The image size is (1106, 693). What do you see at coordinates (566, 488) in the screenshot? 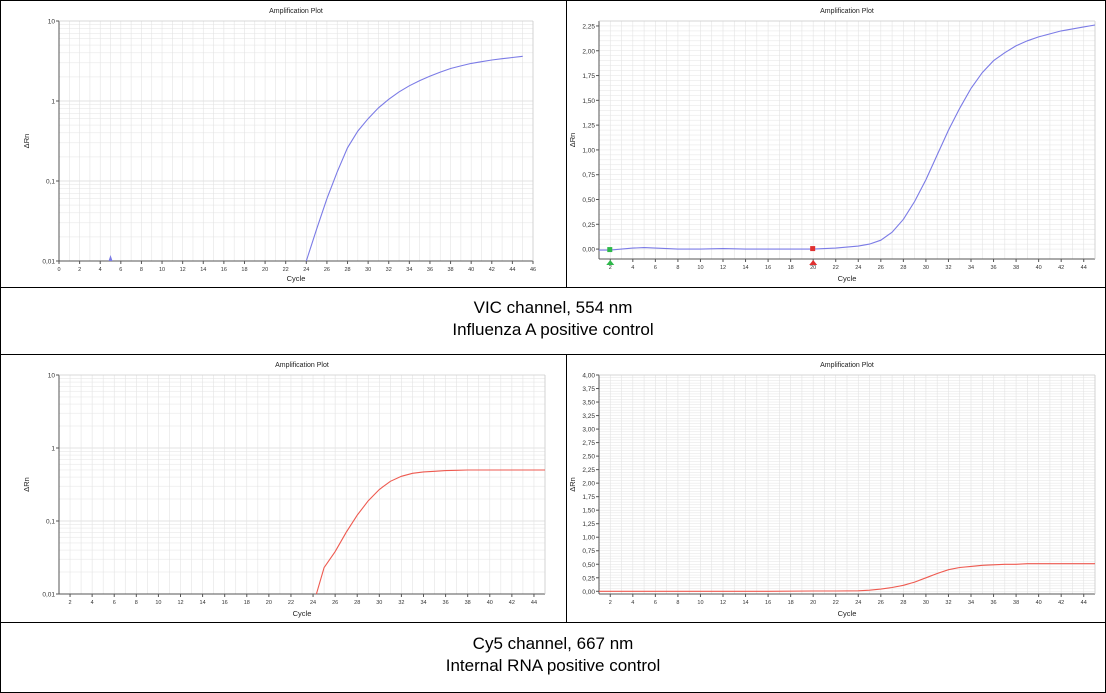
I see `table-divider-vertical-bottom` at bounding box center [566, 488].